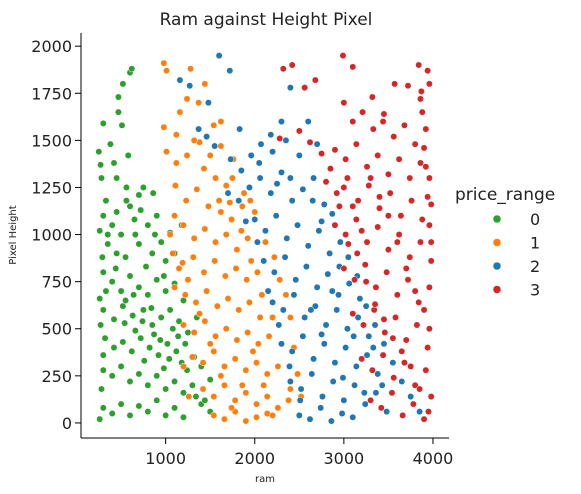 The image size is (581, 494). I want to click on x-axis-title: ram, so click(265, 479).